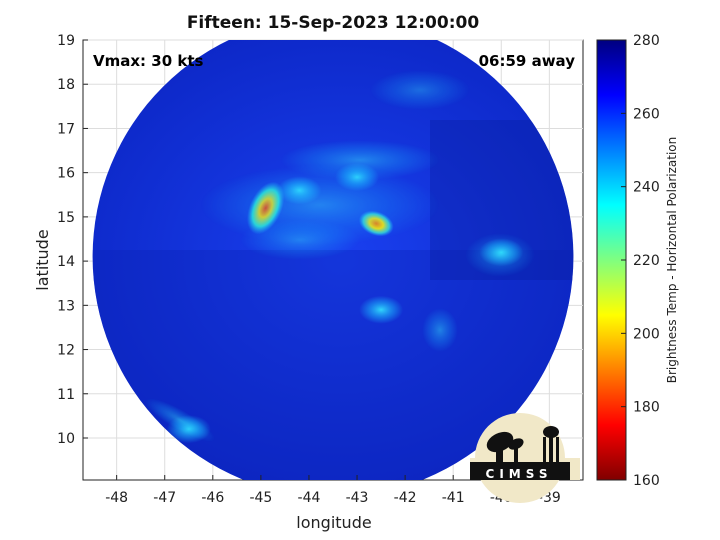 This screenshot has height=540, width=720. I want to click on y-axis-label: latitude, so click(42, 259).